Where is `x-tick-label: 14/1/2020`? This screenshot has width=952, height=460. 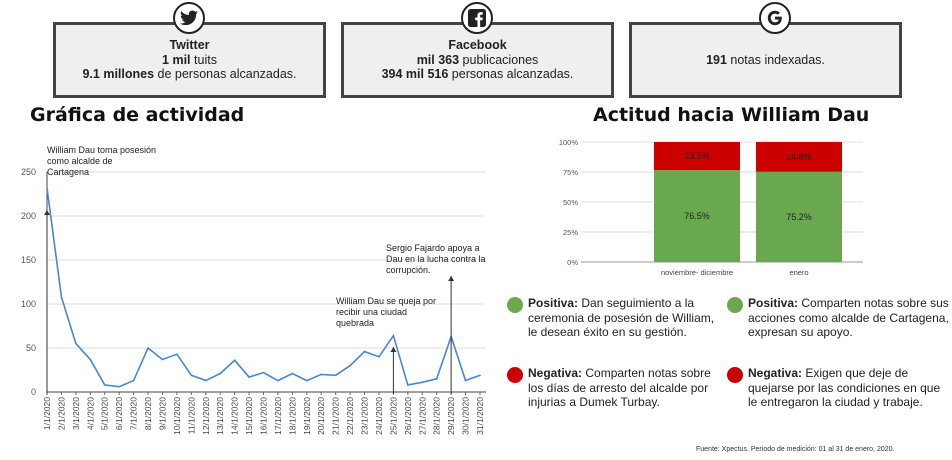
x-tick-label: 14/1/2020 is located at coordinates (235, 416).